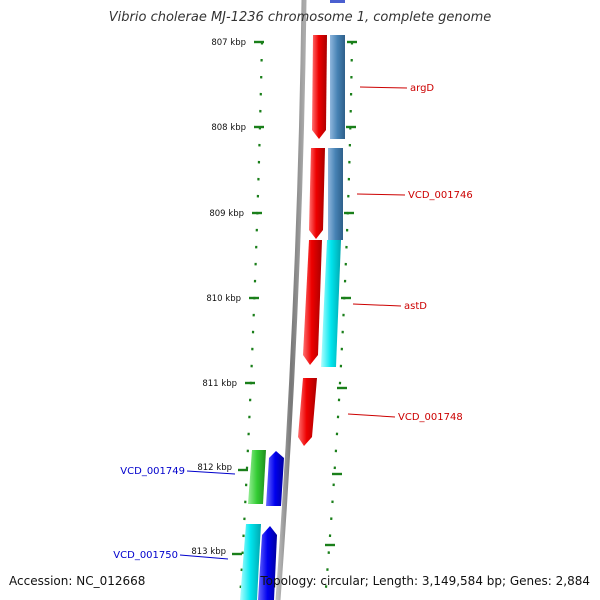 The height and width of the screenshot is (600, 600). What do you see at coordinates (307, 412) in the screenshot?
I see `gene-VCD_001748-cds` at bounding box center [307, 412].